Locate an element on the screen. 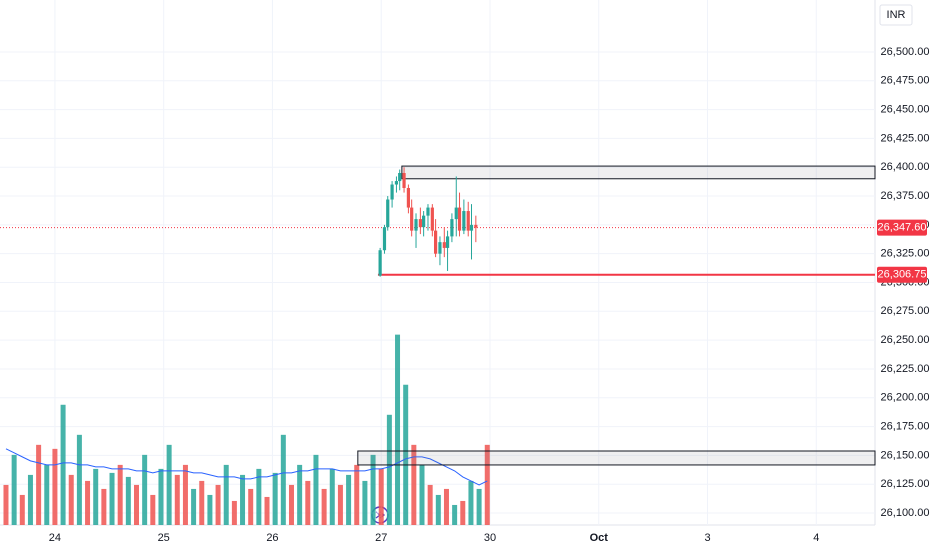 Image resolution: width=932 pixels, height=550 pixels. y-tick-label: 26,400.00 is located at coordinates (905, 167).